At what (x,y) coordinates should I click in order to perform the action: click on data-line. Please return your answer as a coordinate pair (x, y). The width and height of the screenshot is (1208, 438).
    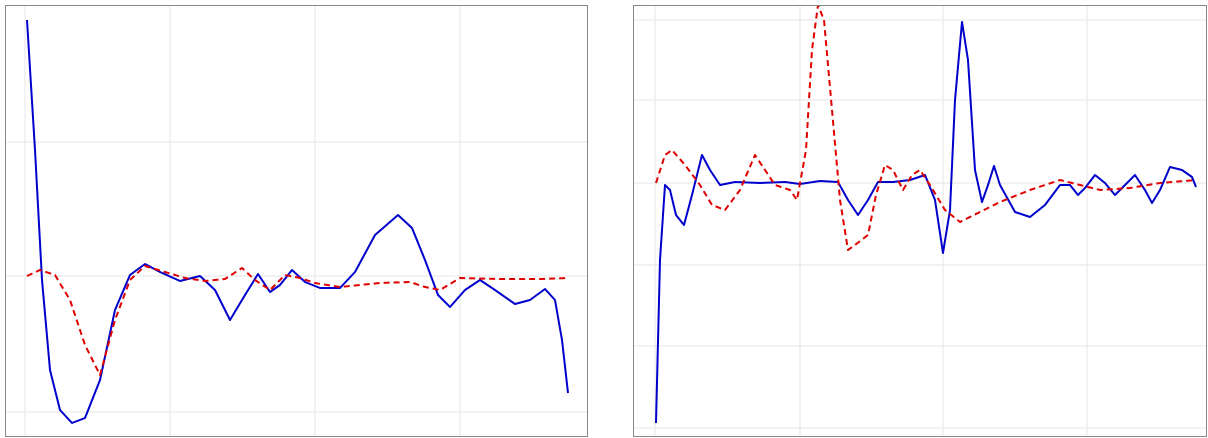
    Looking at the image, I should click on (297, 320).